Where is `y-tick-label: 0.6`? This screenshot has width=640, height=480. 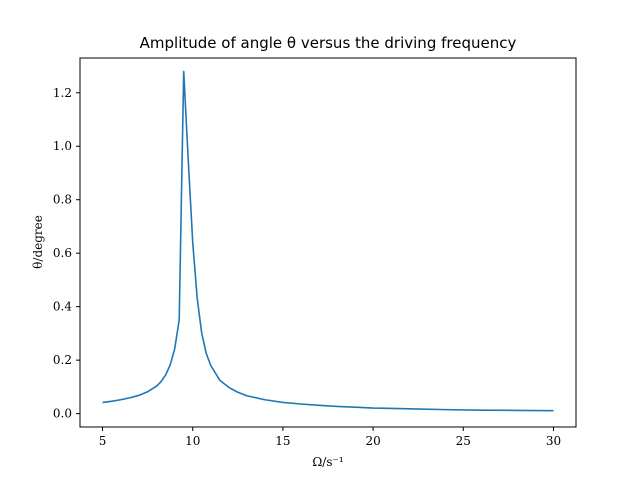
y-tick-label: 0.6 is located at coordinates (62, 253).